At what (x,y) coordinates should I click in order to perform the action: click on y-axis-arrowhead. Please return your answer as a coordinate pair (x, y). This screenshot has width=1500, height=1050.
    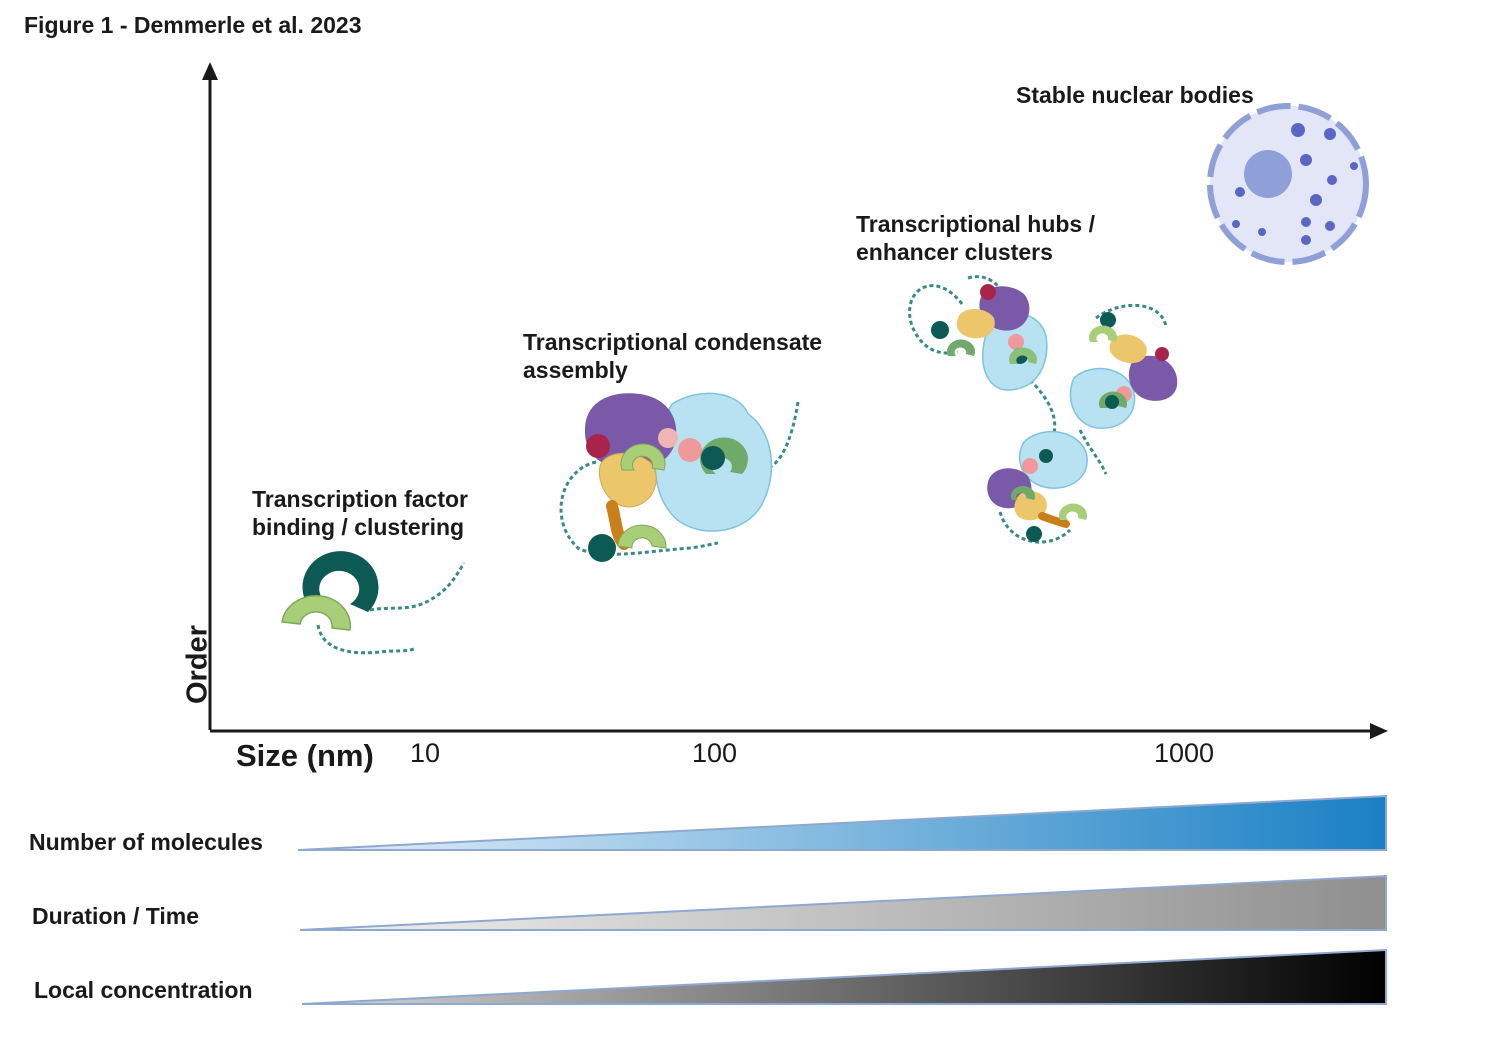
    Looking at the image, I should click on (210, 71).